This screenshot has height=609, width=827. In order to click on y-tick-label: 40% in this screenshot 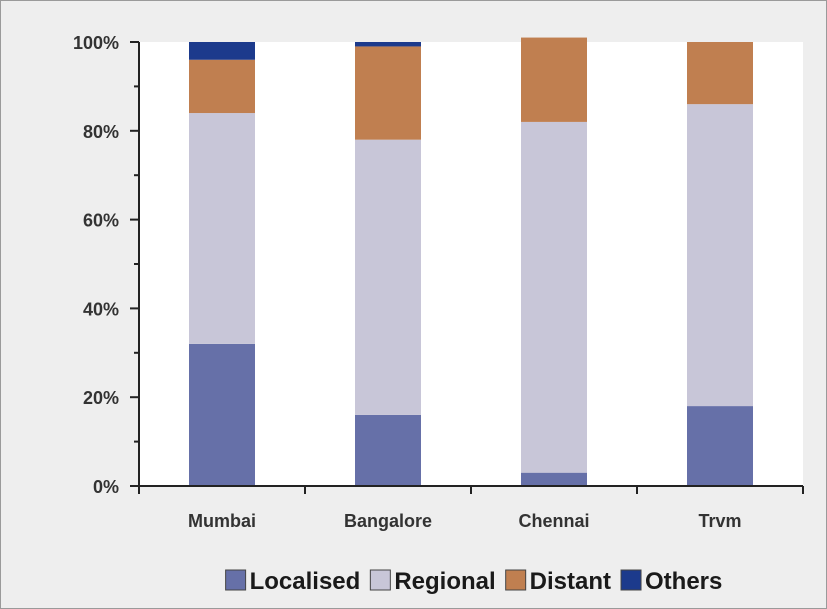, I will do `click(101, 309)`.